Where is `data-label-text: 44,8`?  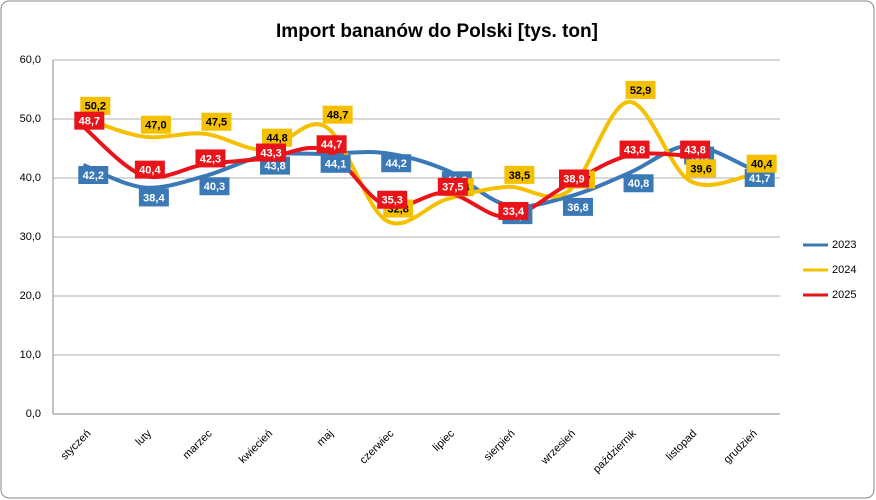 data-label-text: 44,8 is located at coordinates (276, 139).